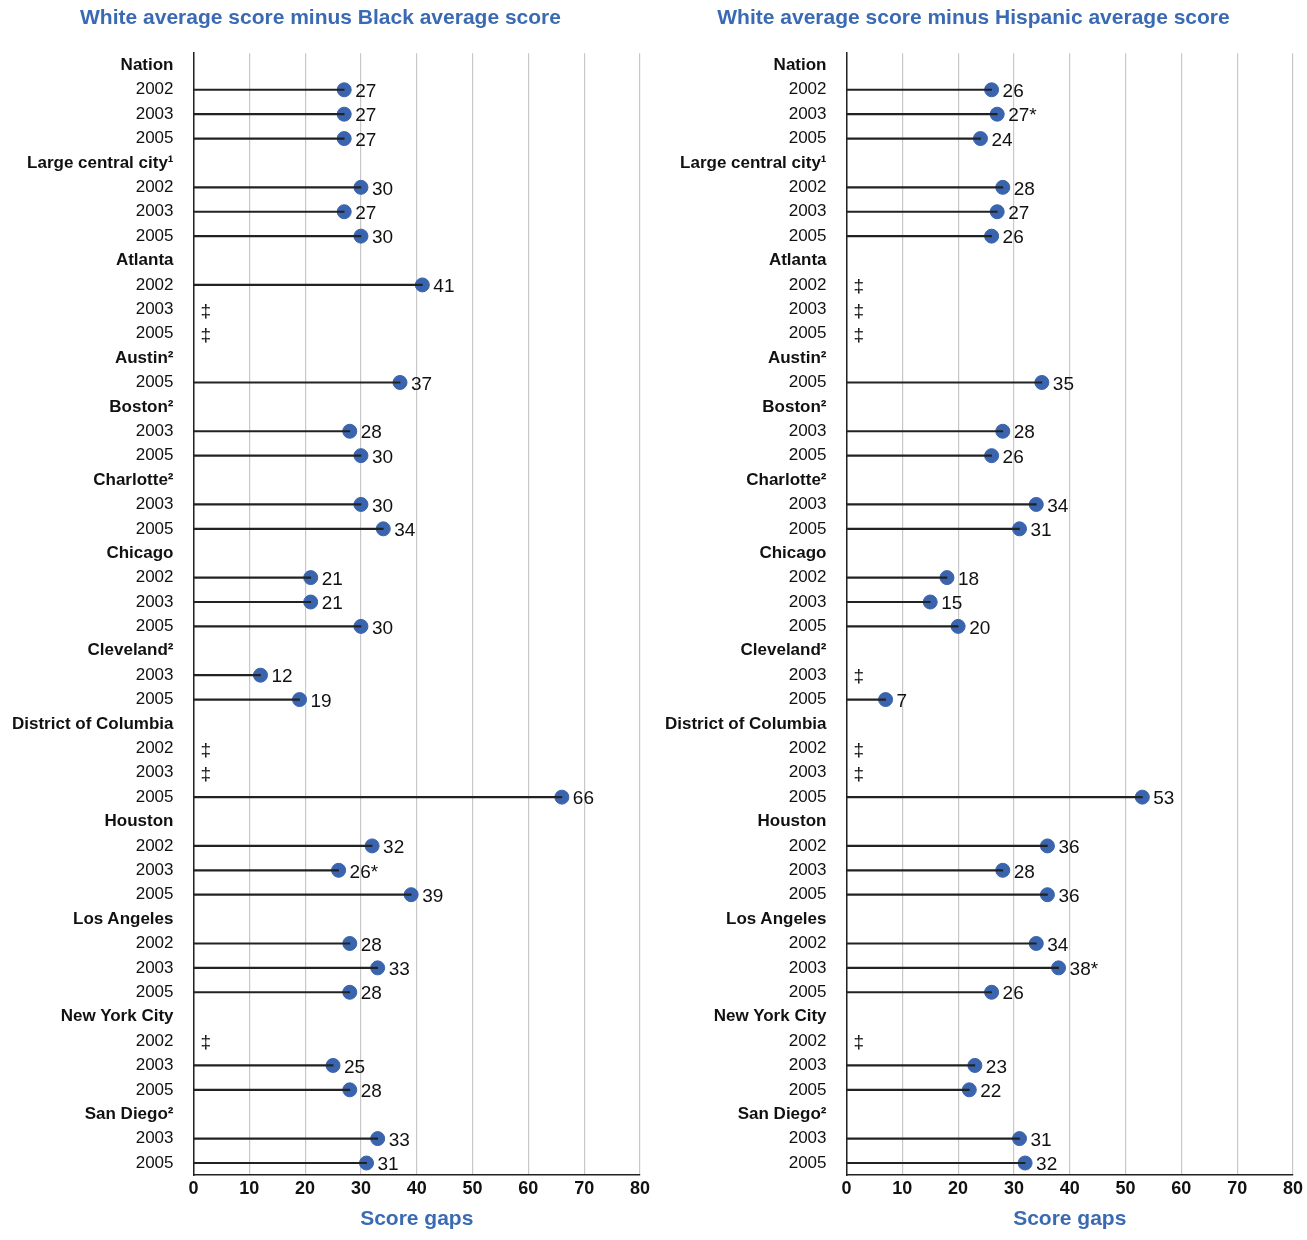 The height and width of the screenshot is (1240, 1307). What do you see at coordinates (952, 603) in the screenshot?
I see `data-label: 15` at bounding box center [952, 603].